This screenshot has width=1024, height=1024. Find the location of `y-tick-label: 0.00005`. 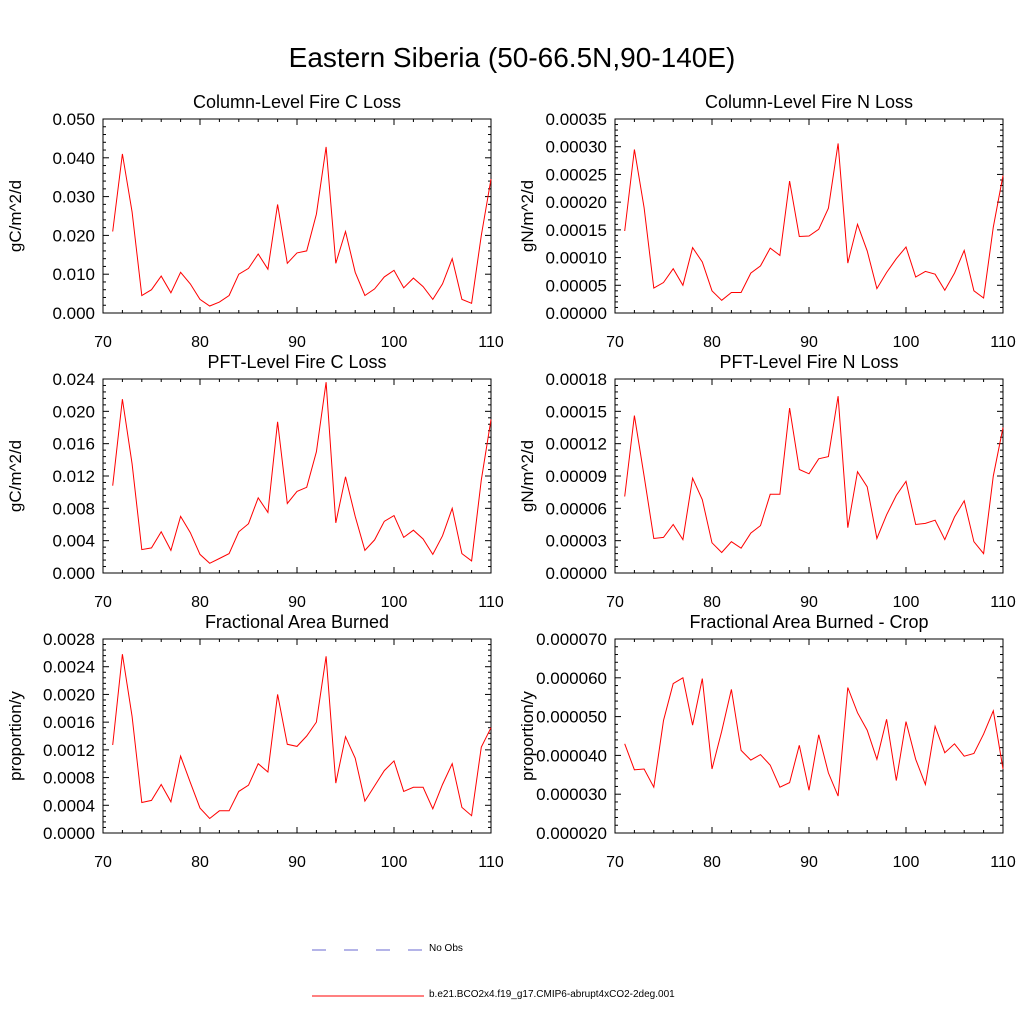

y-tick-label: 0.00005 is located at coordinates (576, 285).